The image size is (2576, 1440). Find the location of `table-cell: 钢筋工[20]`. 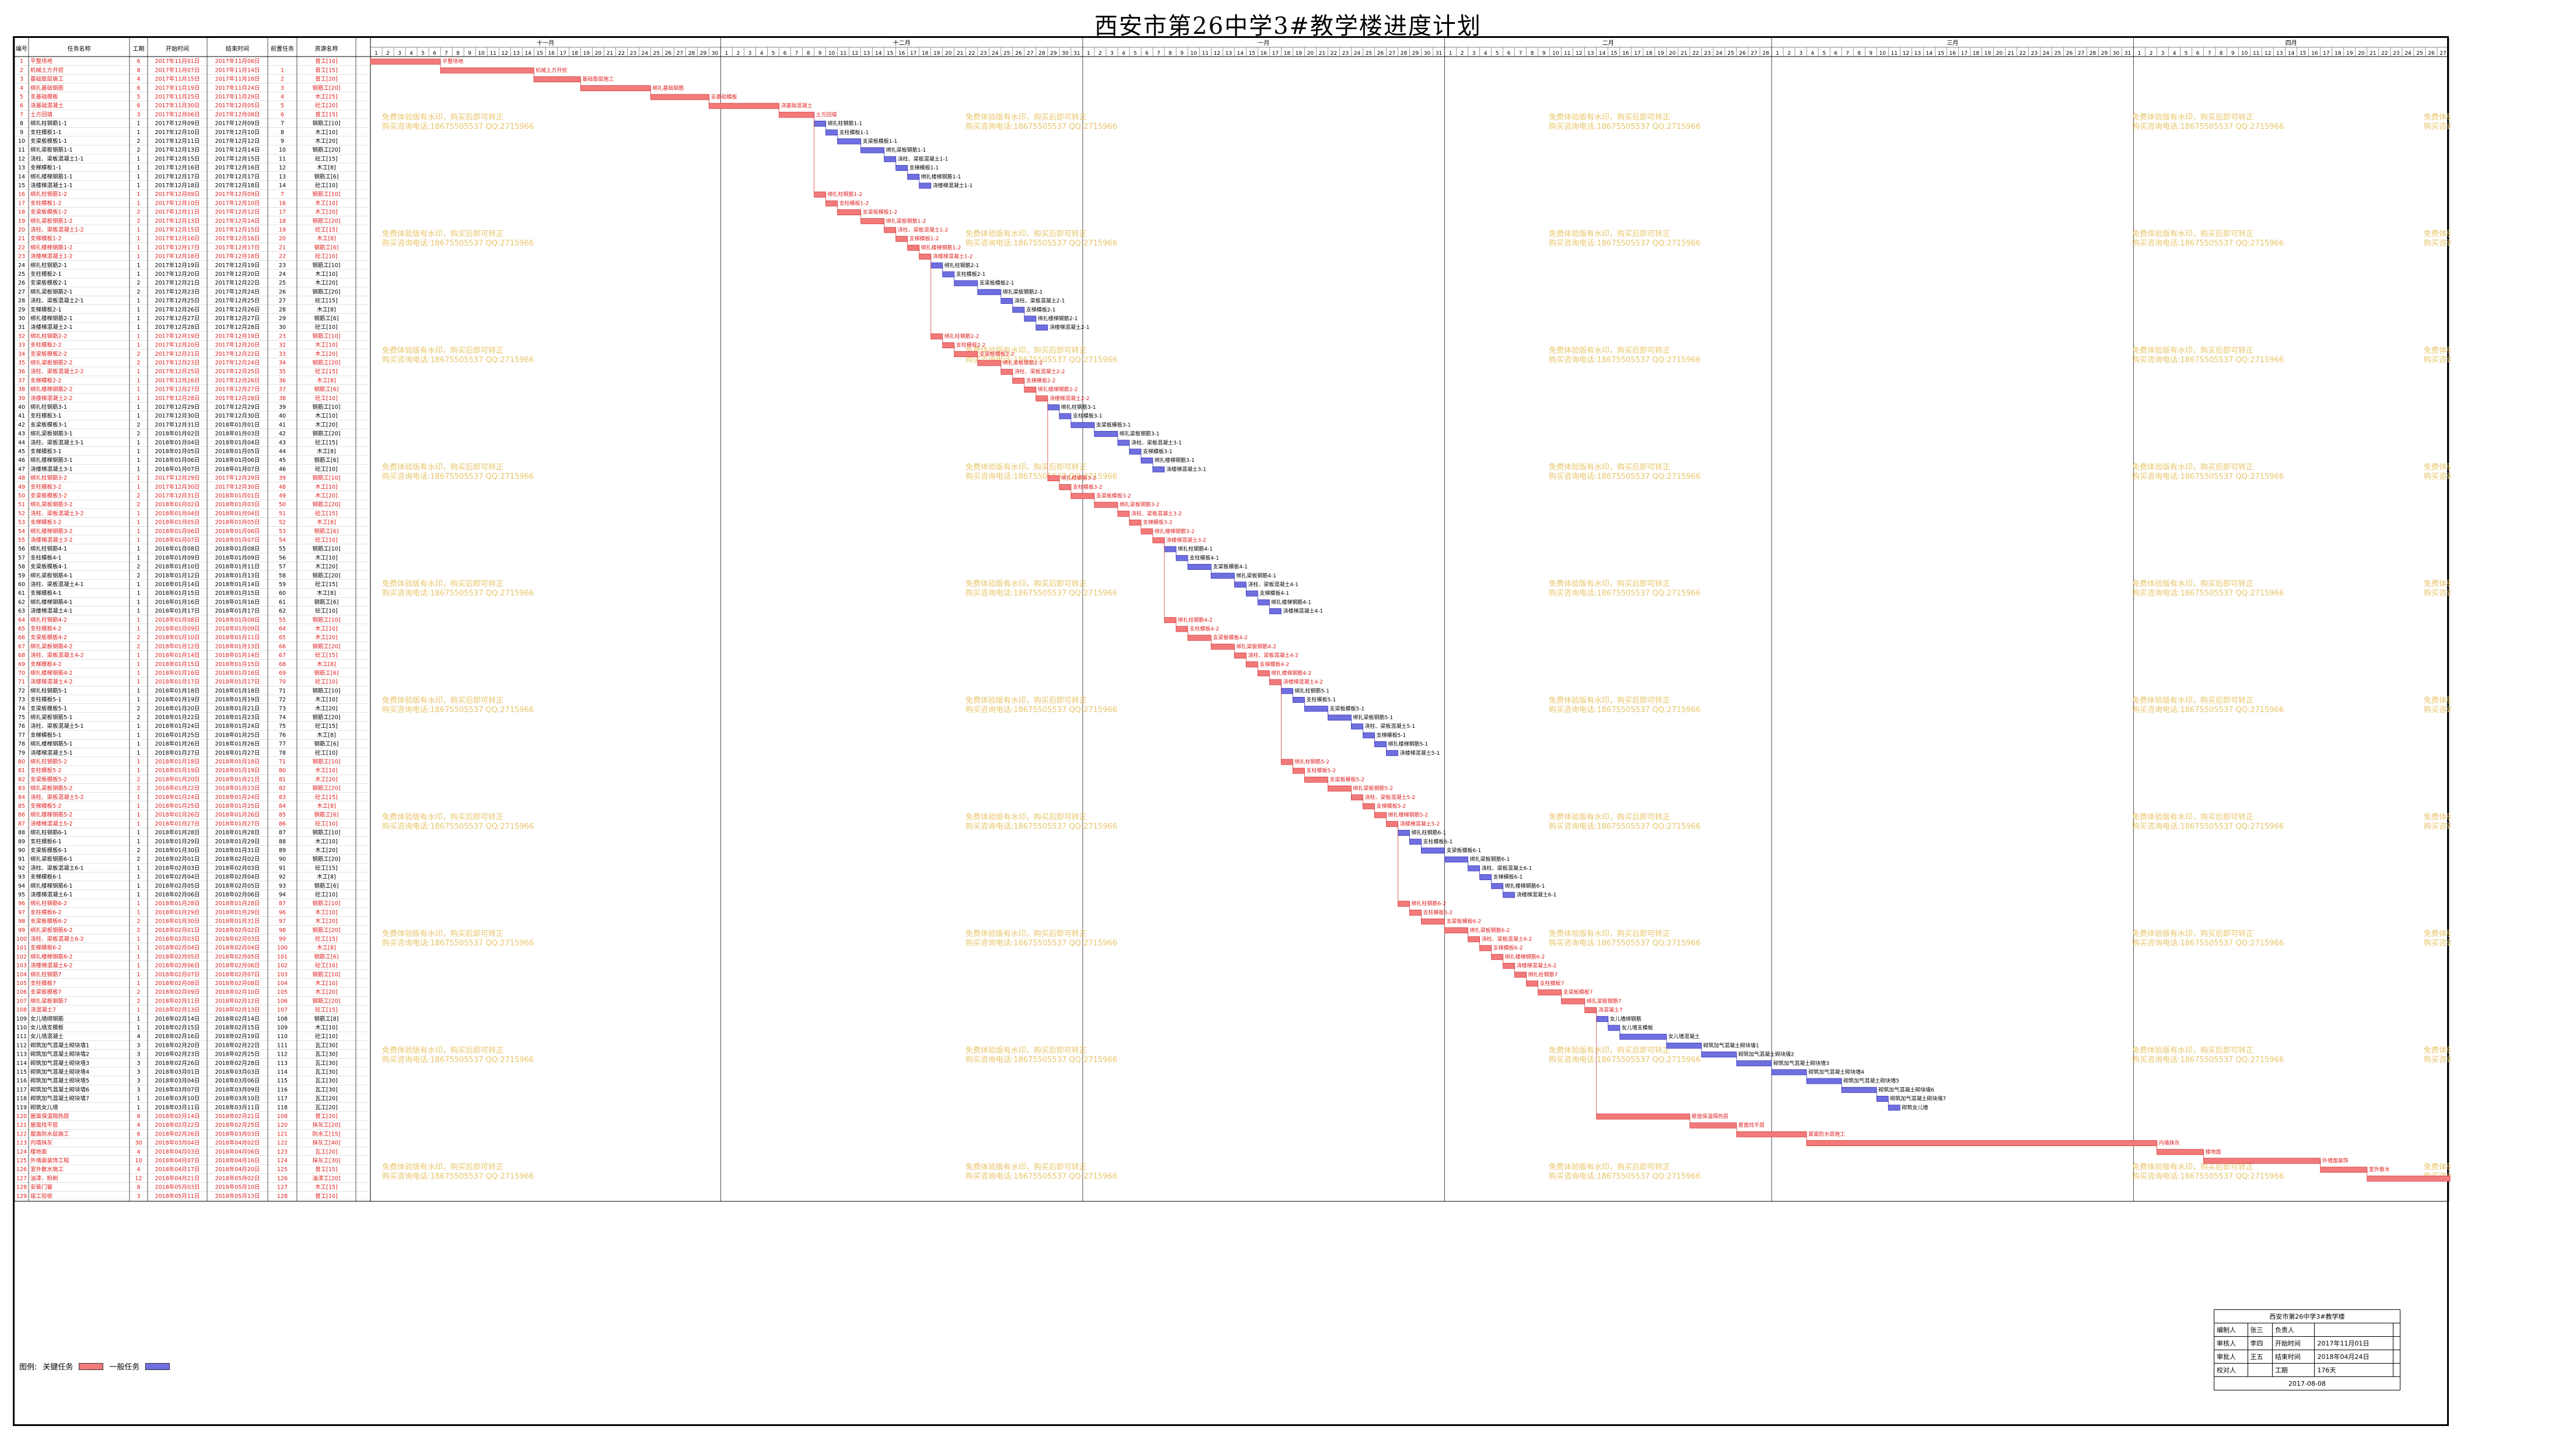

table-cell: 钢筋工[20] is located at coordinates (326, 646).